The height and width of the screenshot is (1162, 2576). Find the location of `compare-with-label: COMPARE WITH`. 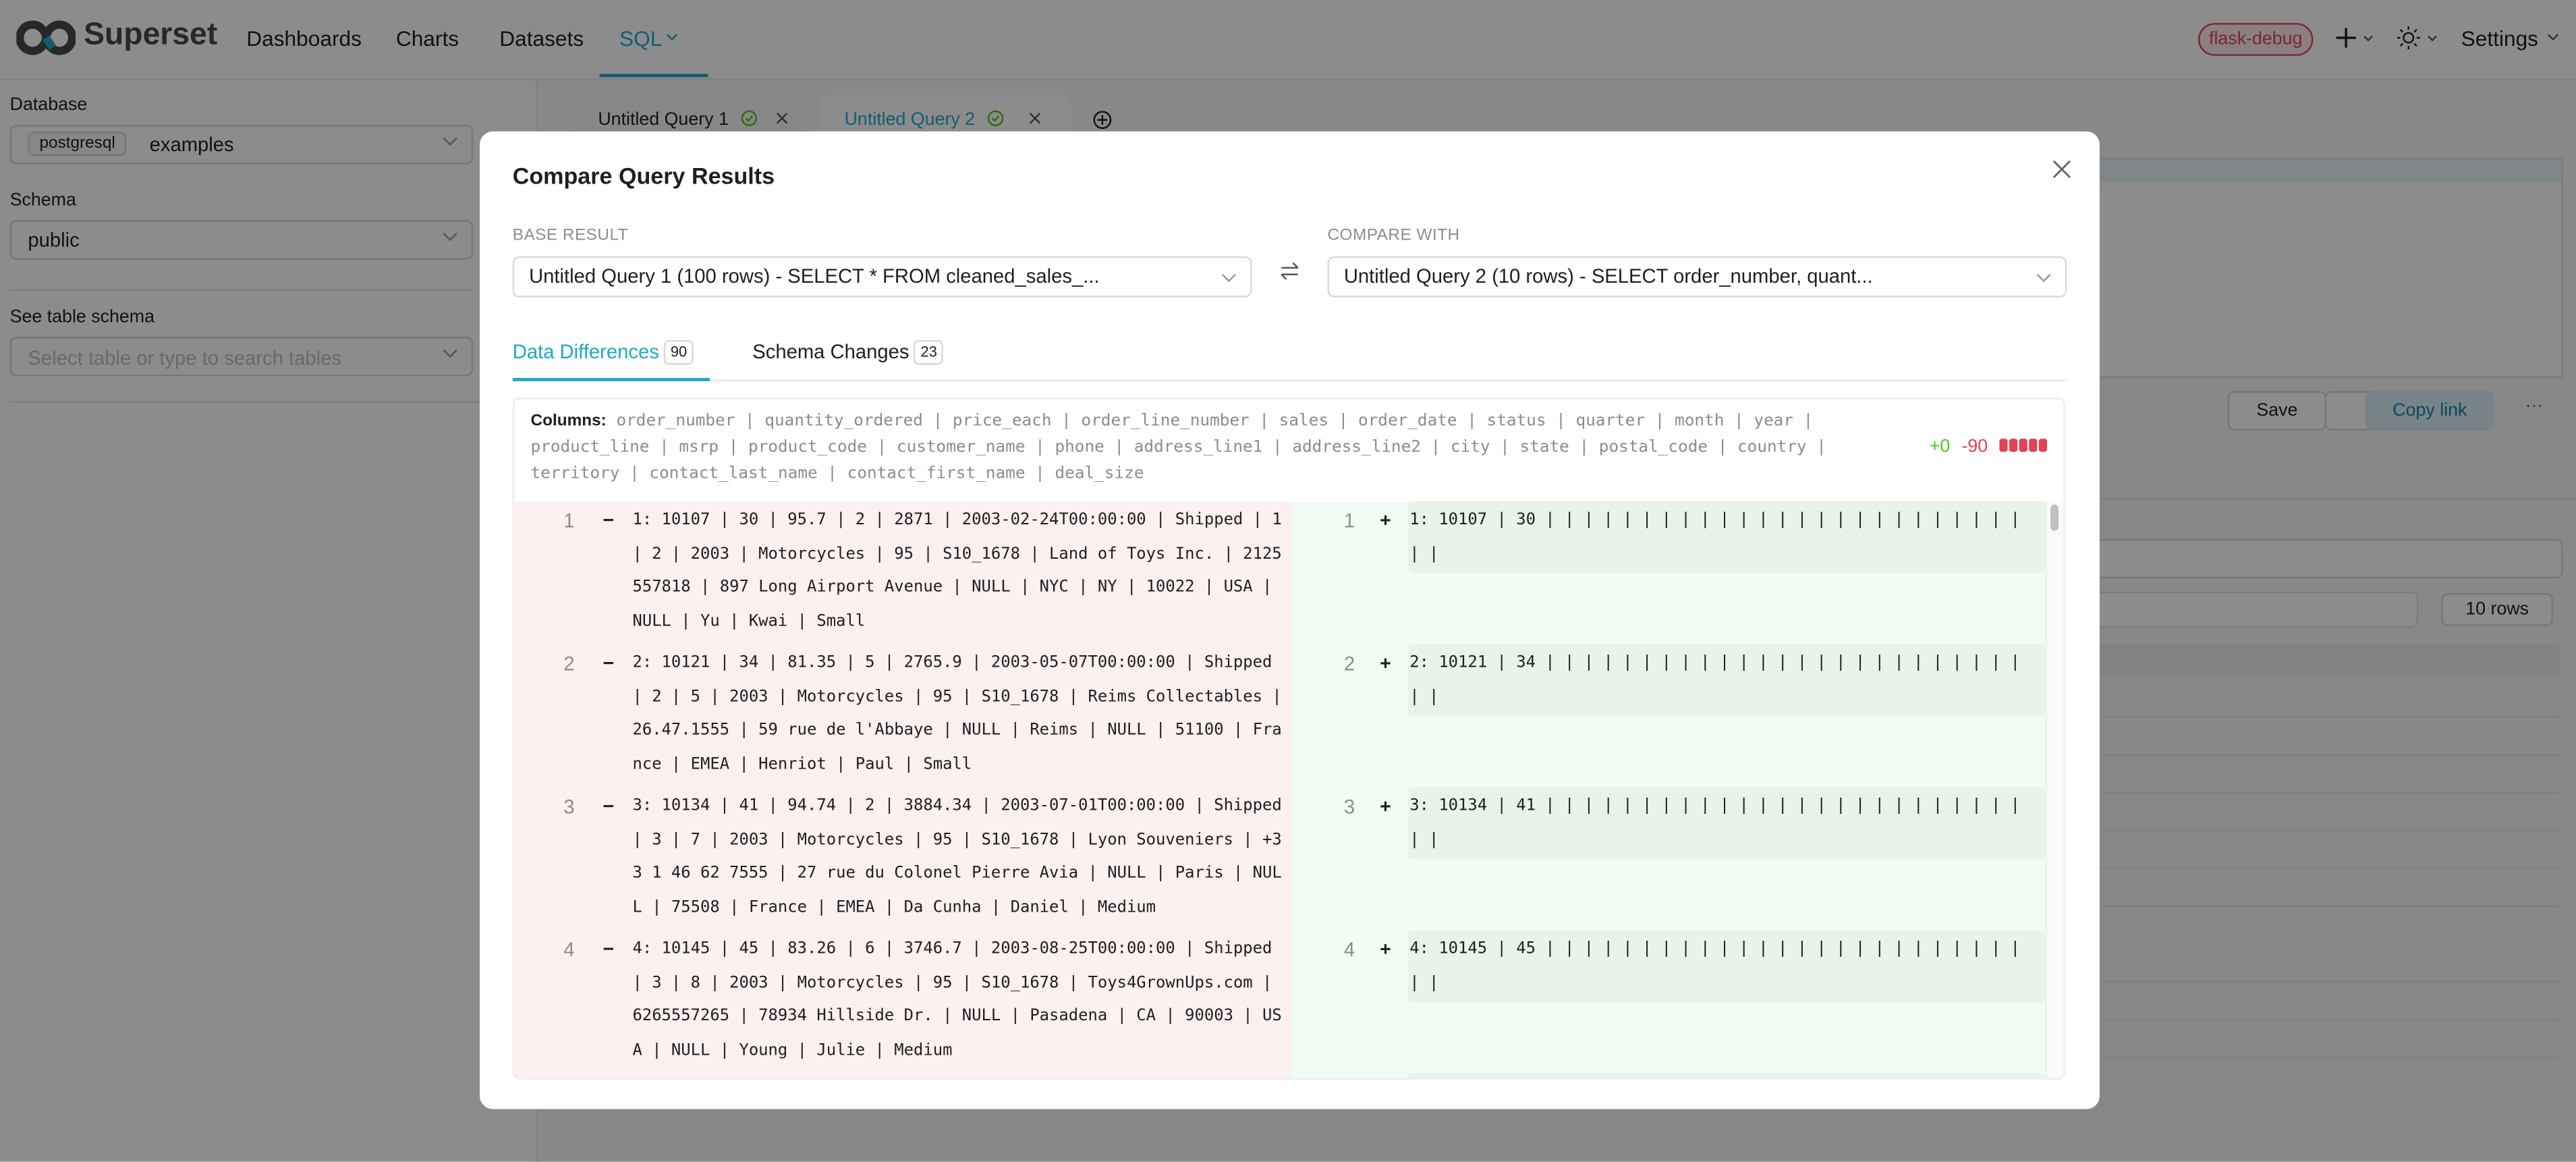

compare-with-label: COMPARE WITH is located at coordinates (1393, 236).